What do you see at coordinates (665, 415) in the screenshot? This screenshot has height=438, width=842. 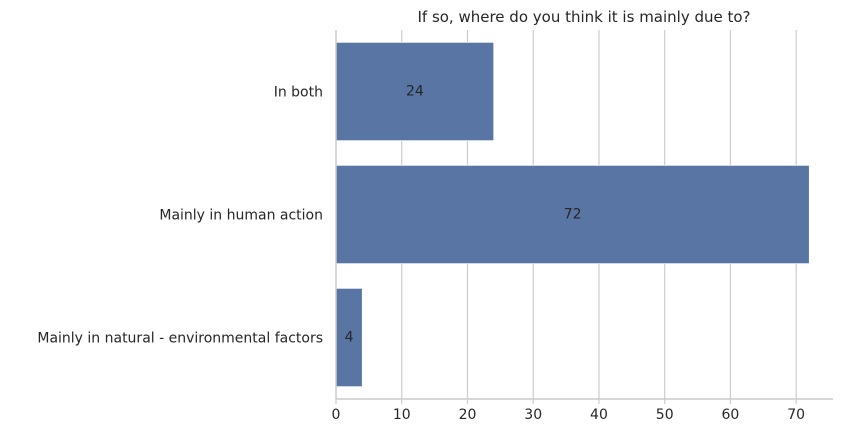 I see `x-tick-label-50: 50` at bounding box center [665, 415].